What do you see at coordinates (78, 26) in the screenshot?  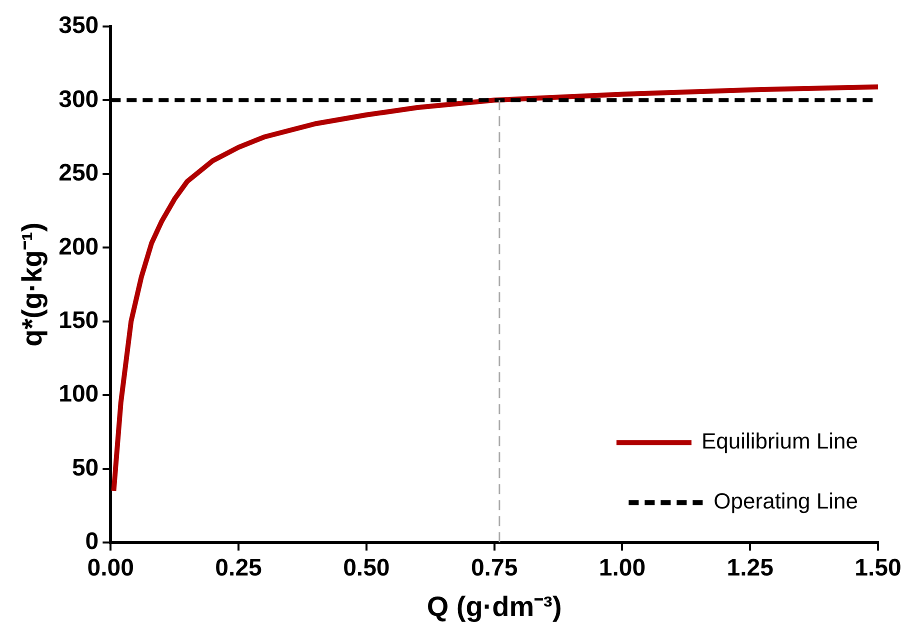 I see `y-tick-label: 350` at bounding box center [78, 26].